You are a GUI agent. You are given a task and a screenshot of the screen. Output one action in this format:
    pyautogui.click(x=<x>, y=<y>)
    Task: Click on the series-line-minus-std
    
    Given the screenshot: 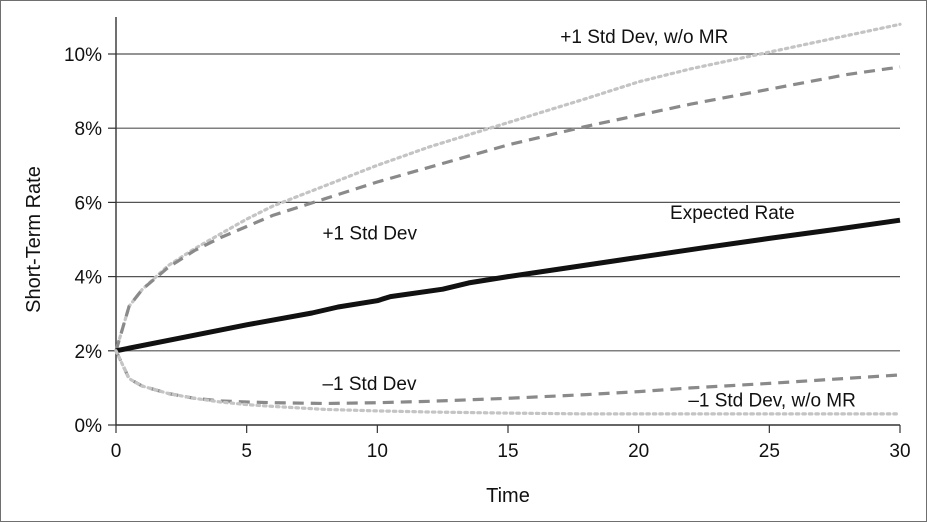 What is the action you would take?
    pyautogui.click(x=507, y=378)
    